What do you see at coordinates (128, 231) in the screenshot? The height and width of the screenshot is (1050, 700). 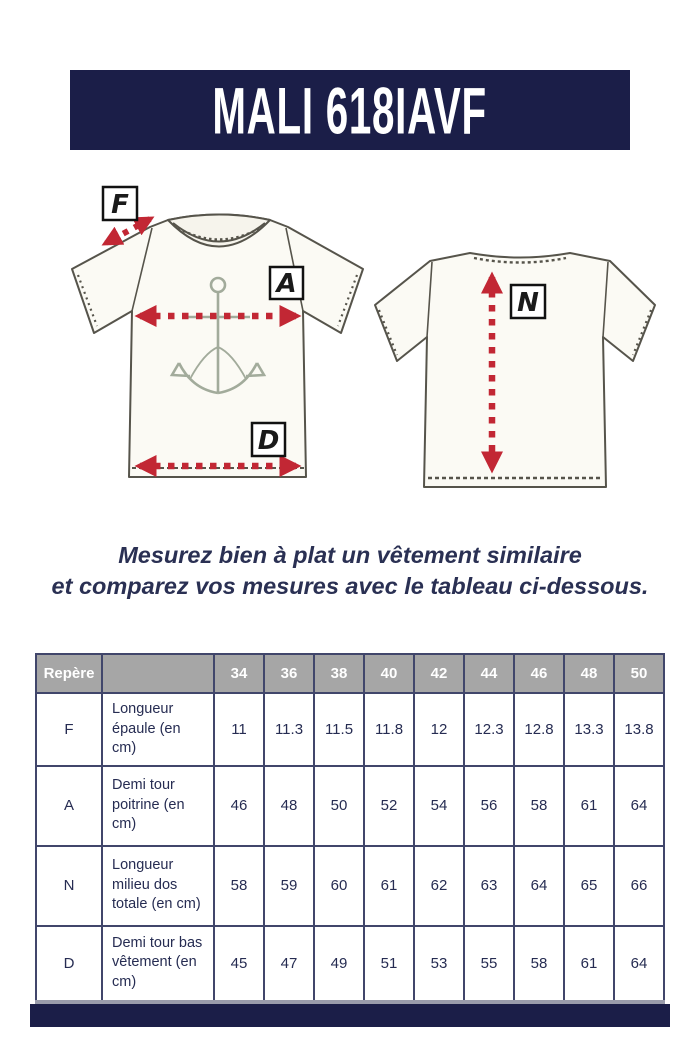 I see `arrow-F` at bounding box center [128, 231].